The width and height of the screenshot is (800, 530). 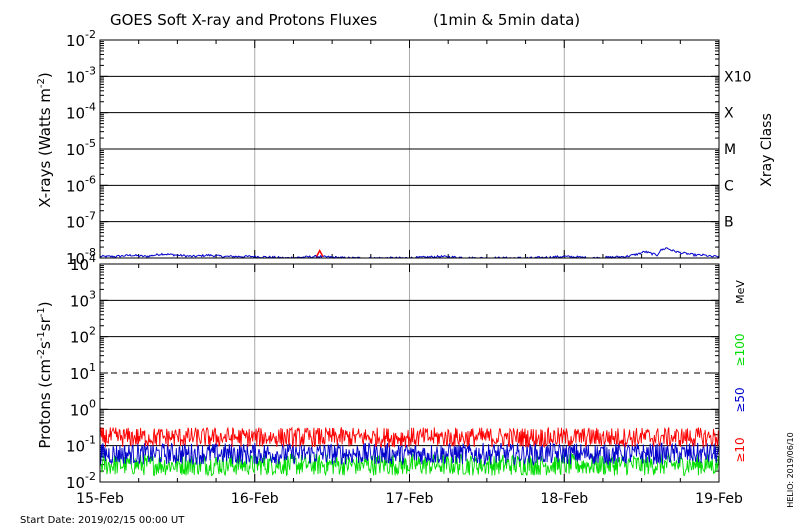 I want to click on y-tick-exponent: -1, so click(x=90, y=440).